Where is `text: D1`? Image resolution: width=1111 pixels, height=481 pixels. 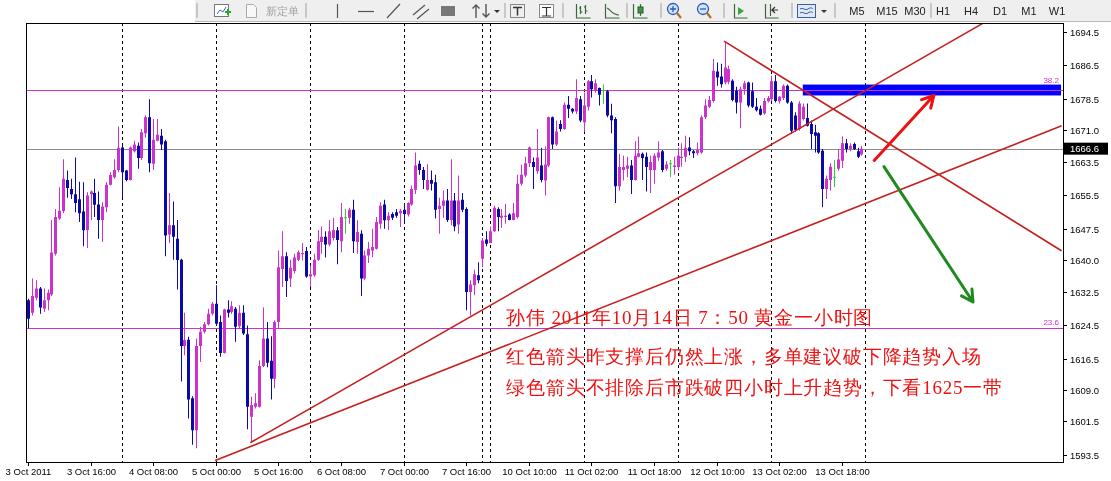 text: D1 is located at coordinates (1000, 11).